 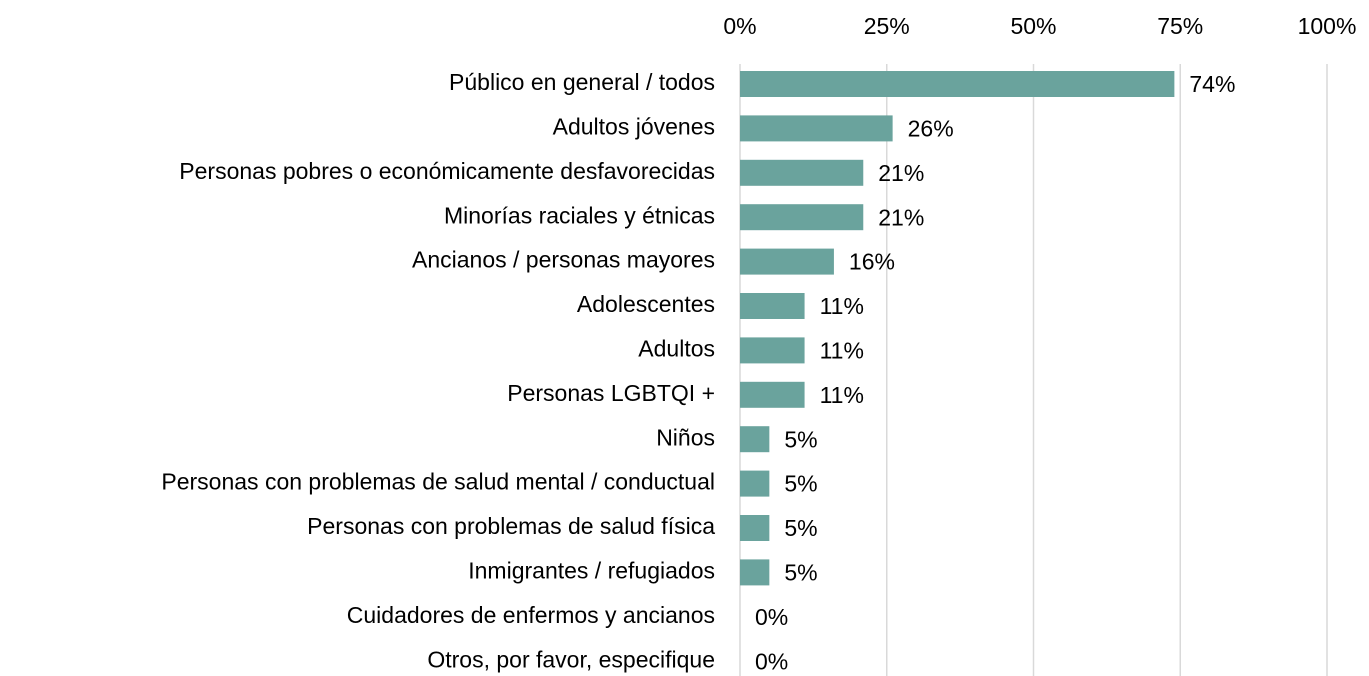 What do you see at coordinates (646, 304) in the screenshot?
I see `category-label: Adolescentes` at bounding box center [646, 304].